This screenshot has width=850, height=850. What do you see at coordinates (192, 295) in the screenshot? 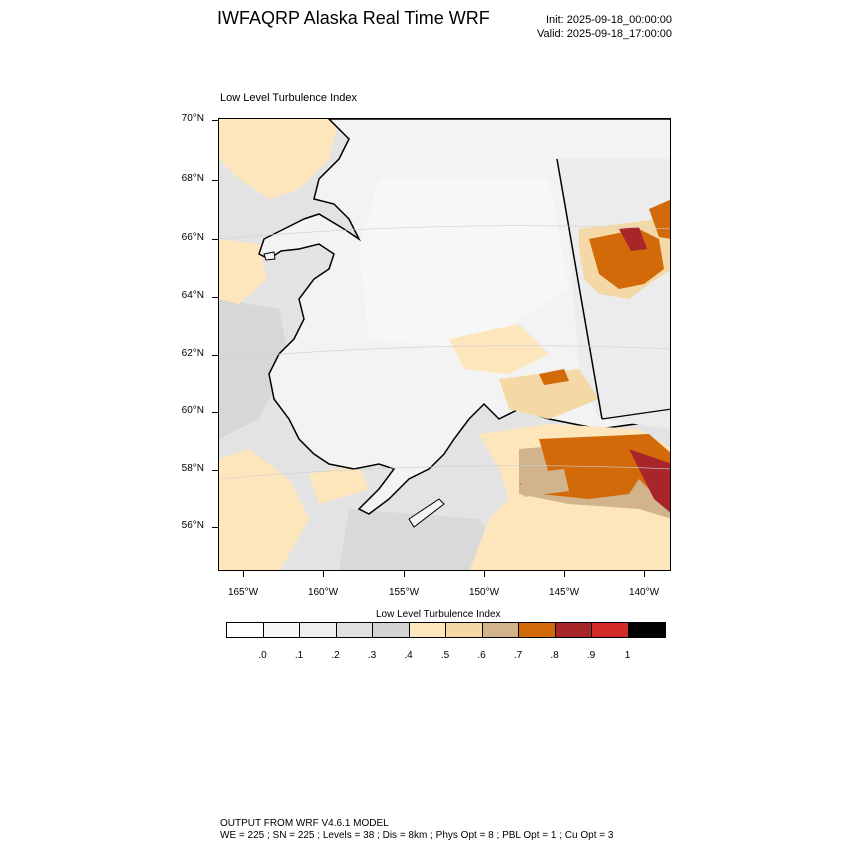
I see `lat-label: 64°N` at bounding box center [192, 295].